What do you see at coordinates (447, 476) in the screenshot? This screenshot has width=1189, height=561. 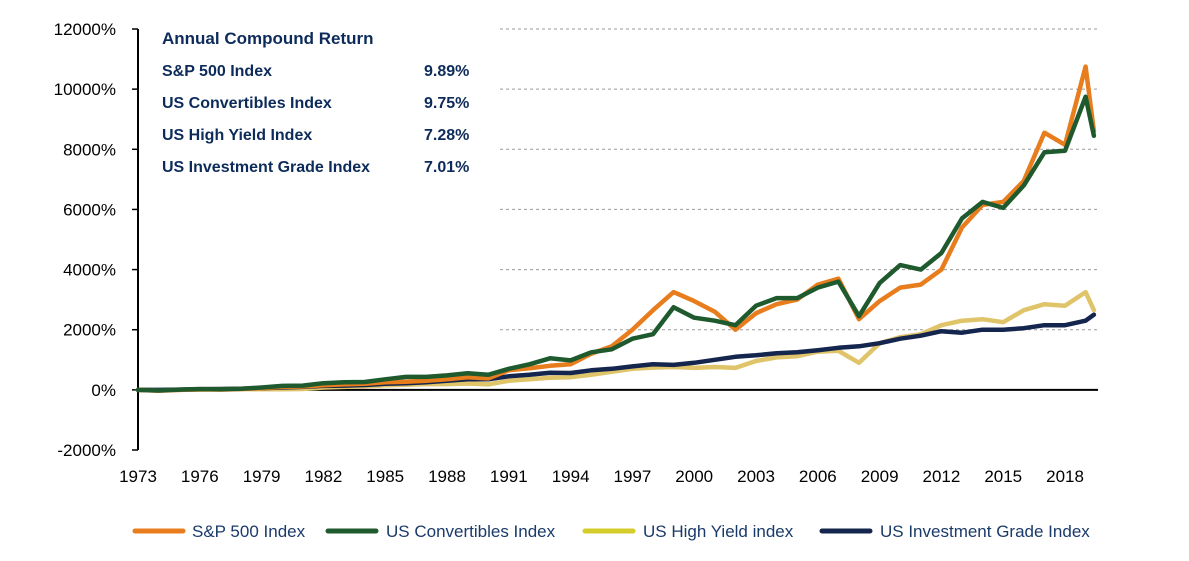 I see `x-tick-label: 1988` at bounding box center [447, 476].